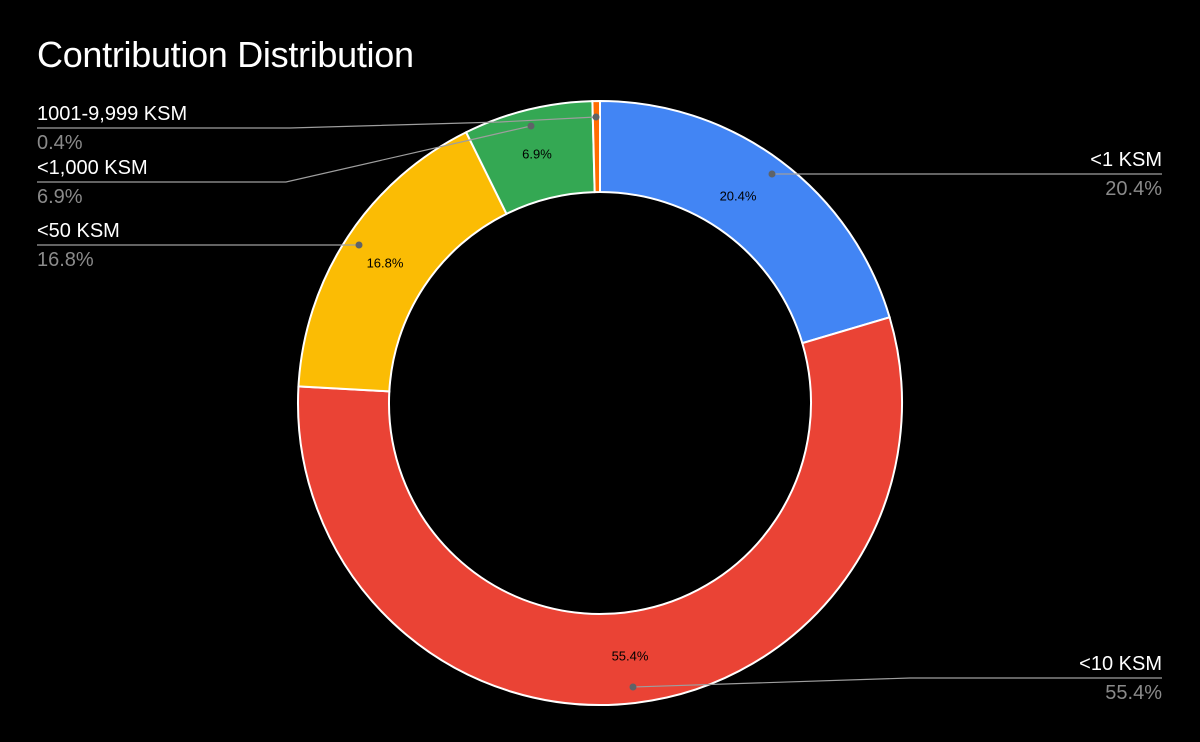 The height and width of the screenshot is (742, 1200). Describe the element at coordinates (65, 260) in the screenshot. I see `callout-percent-2: 16.8%` at that location.